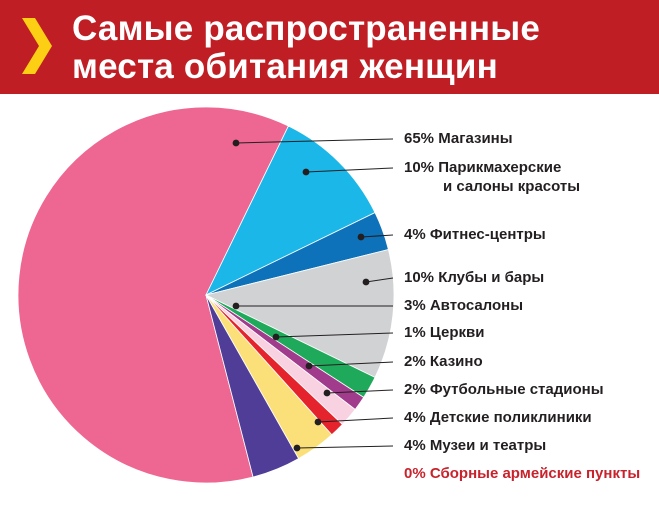 The image size is (659, 510). What do you see at coordinates (443, 361) in the screenshot?
I see `slice-label-6: 2% Казино` at bounding box center [443, 361].